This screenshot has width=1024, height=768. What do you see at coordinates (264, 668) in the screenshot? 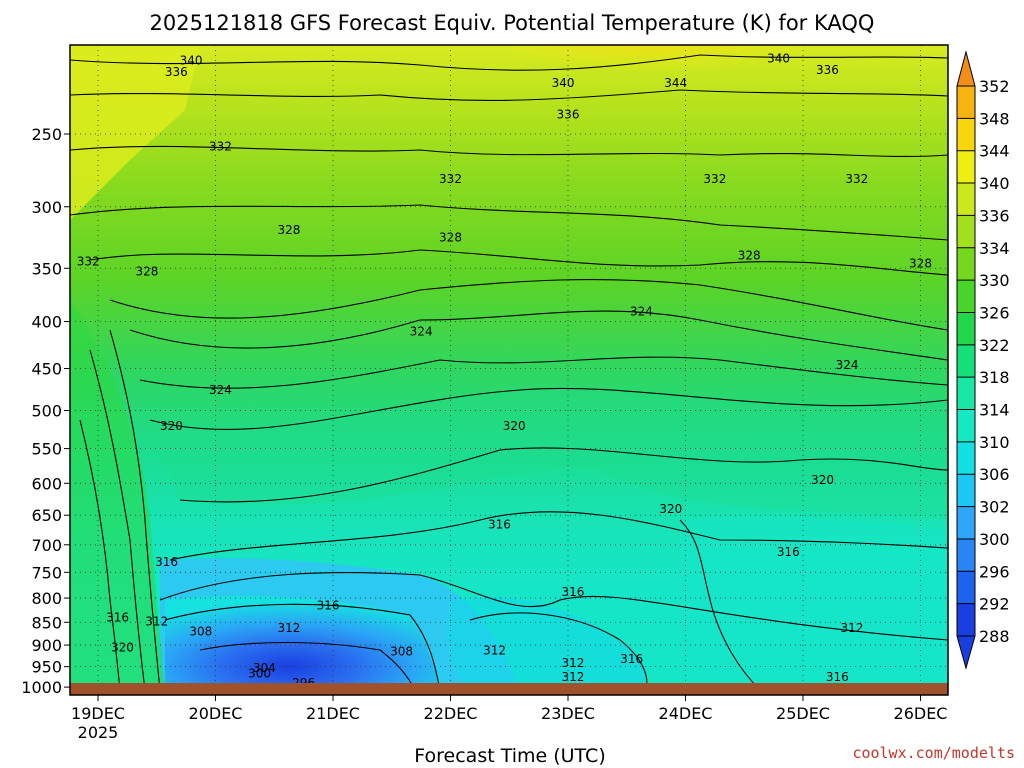
I see `contour-label: 304` at bounding box center [264, 668].